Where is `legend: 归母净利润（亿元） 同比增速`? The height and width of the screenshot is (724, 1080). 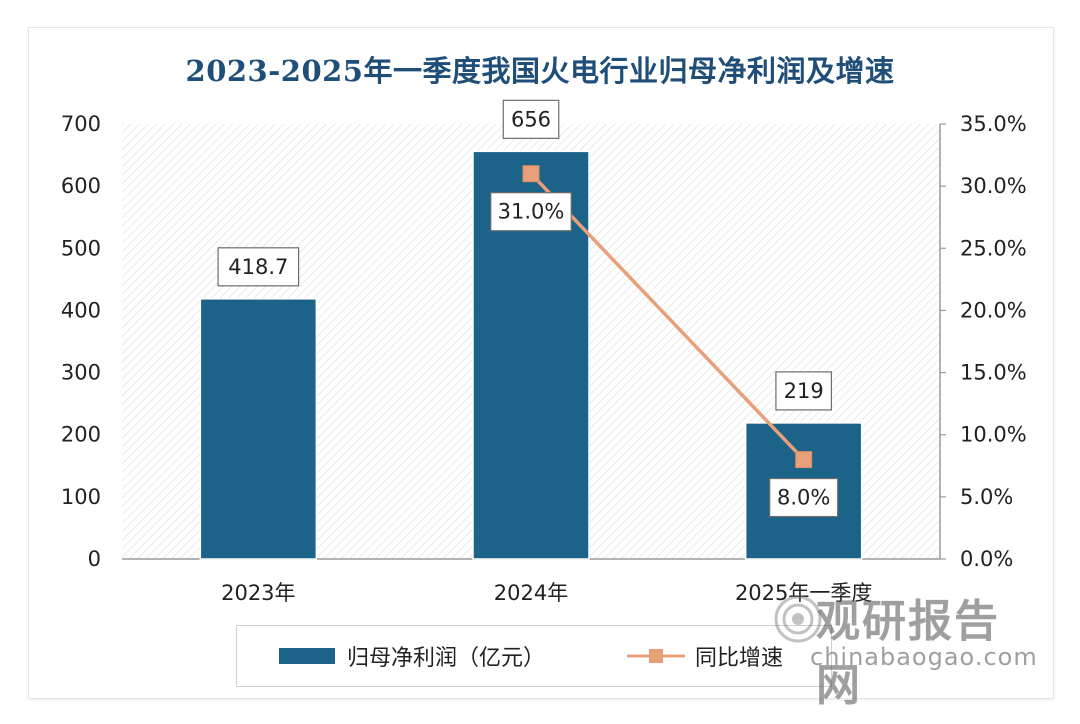
legend: 归母净利润（亿元） 同比增速 is located at coordinates (534, 656).